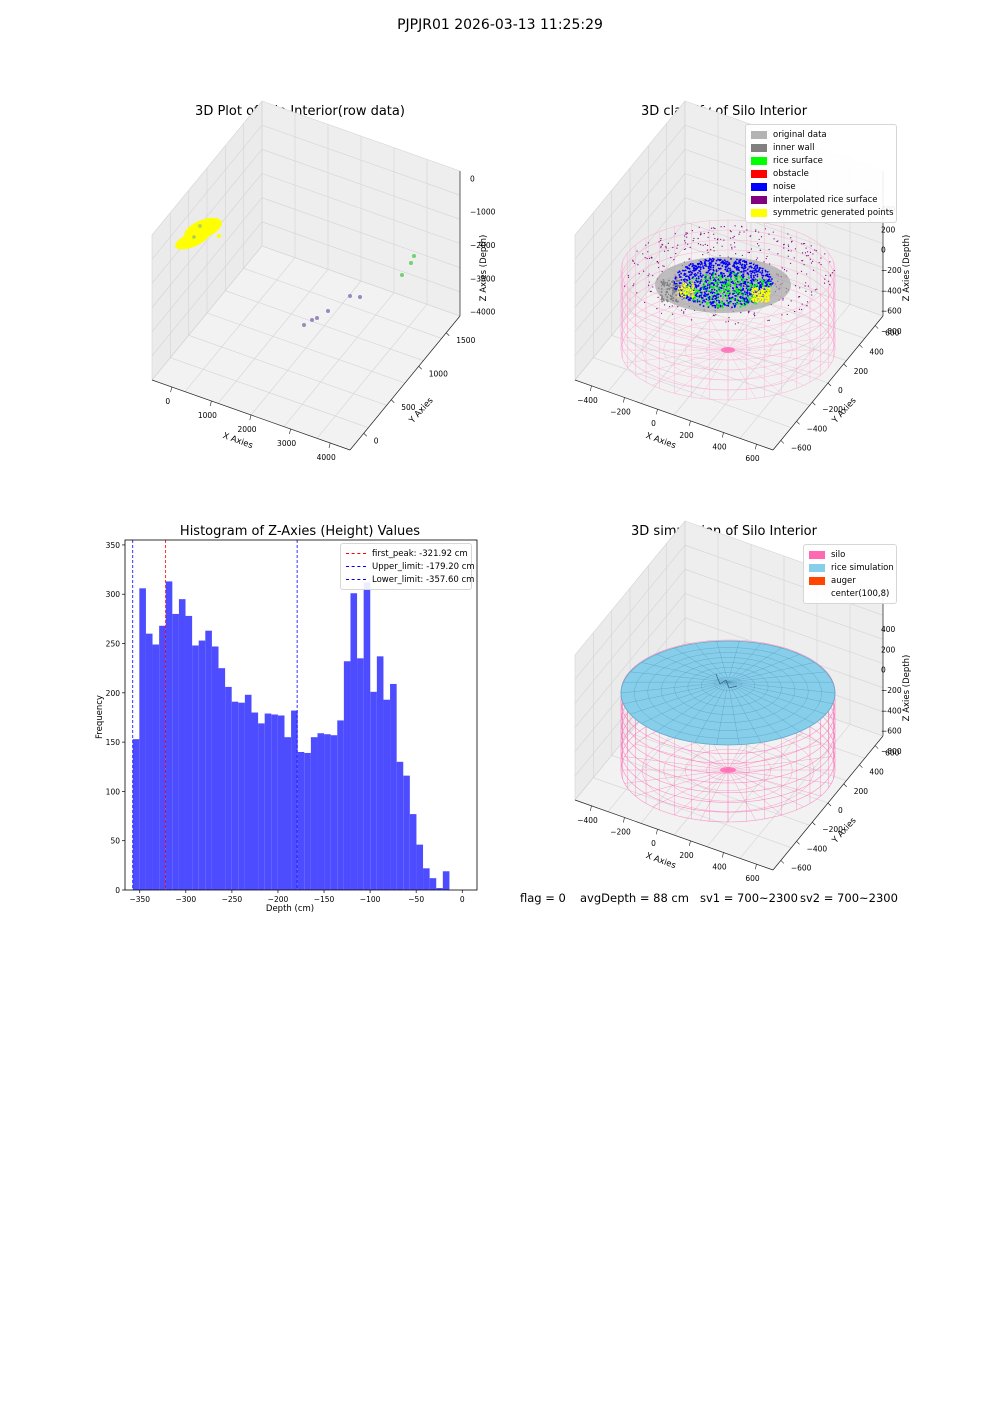 This screenshot has height=1420, width=1000. Describe the element at coordinates (860, 594) in the screenshot. I see `legend-label: center(100,8)` at that location.